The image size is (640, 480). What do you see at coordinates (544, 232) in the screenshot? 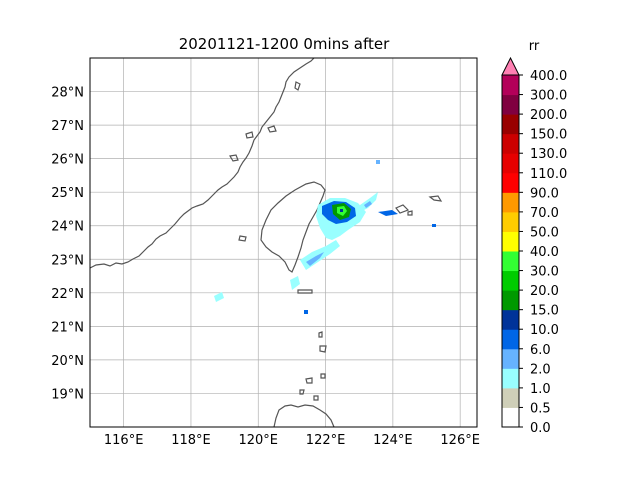
I see `colorbar-level-label: 50.0` at bounding box center [544, 232].